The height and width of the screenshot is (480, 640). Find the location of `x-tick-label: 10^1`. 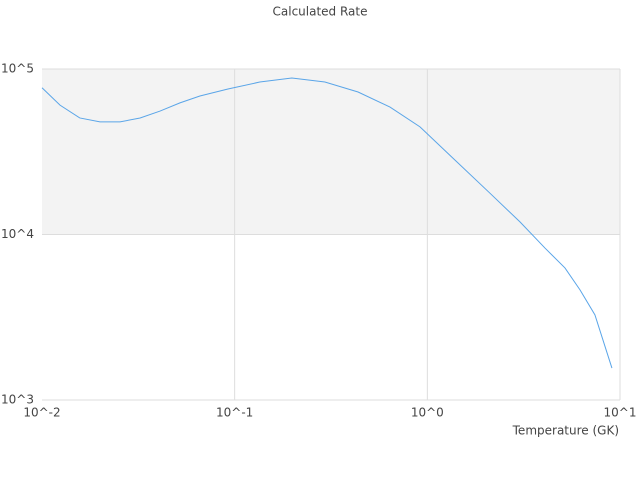

x-tick-label: 10^1 is located at coordinates (620, 413).